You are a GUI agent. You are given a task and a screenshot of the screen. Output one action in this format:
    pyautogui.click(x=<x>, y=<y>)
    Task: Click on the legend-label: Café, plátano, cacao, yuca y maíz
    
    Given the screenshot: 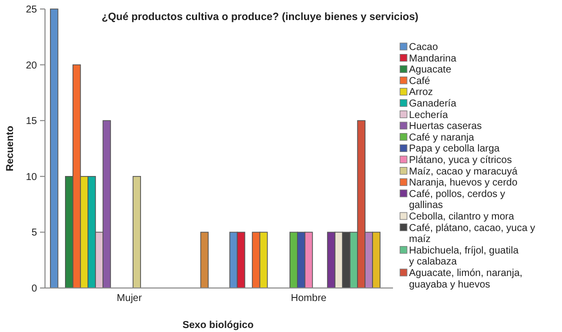 What is the action you would take?
    pyautogui.click(x=472, y=234)
    